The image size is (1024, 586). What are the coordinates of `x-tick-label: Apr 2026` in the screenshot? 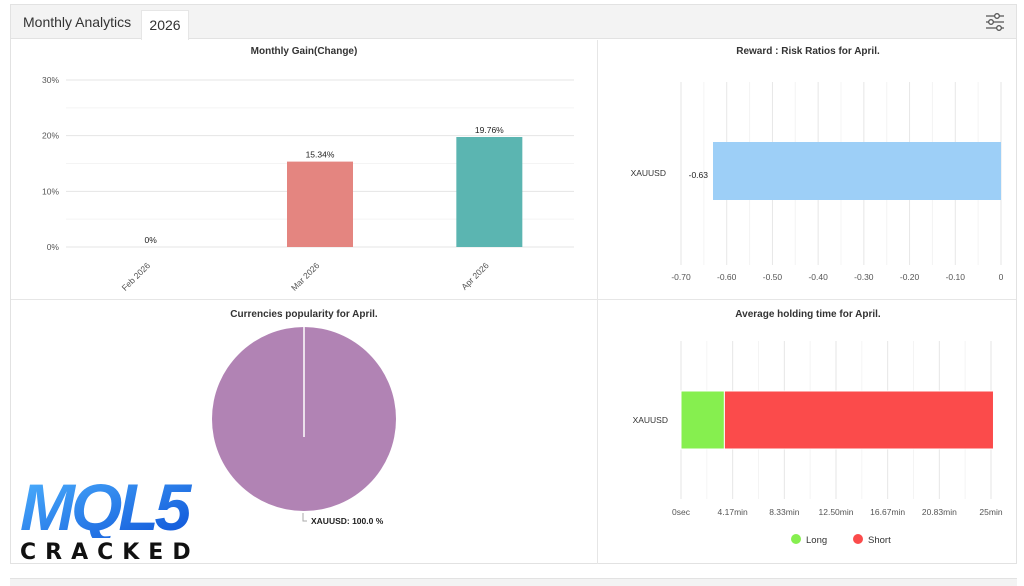 It's located at (475, 276).